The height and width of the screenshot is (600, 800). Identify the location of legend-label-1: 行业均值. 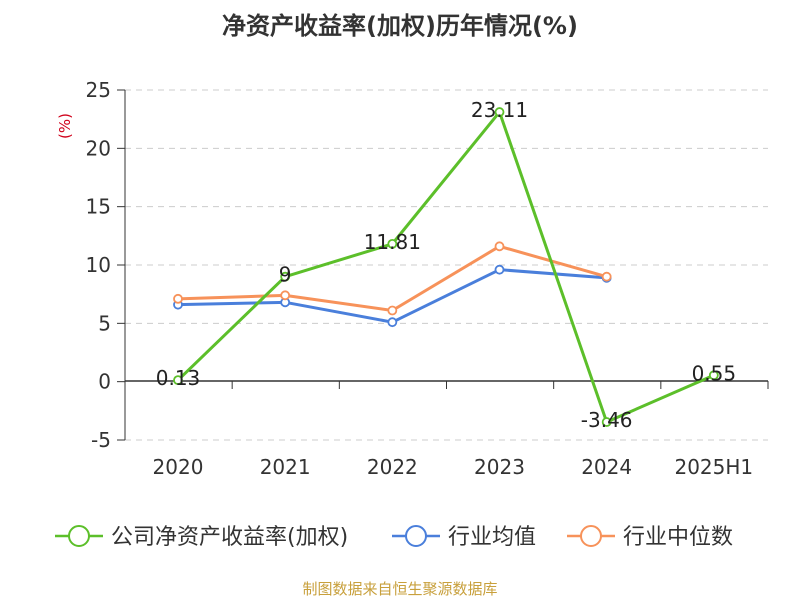
(492, 537).